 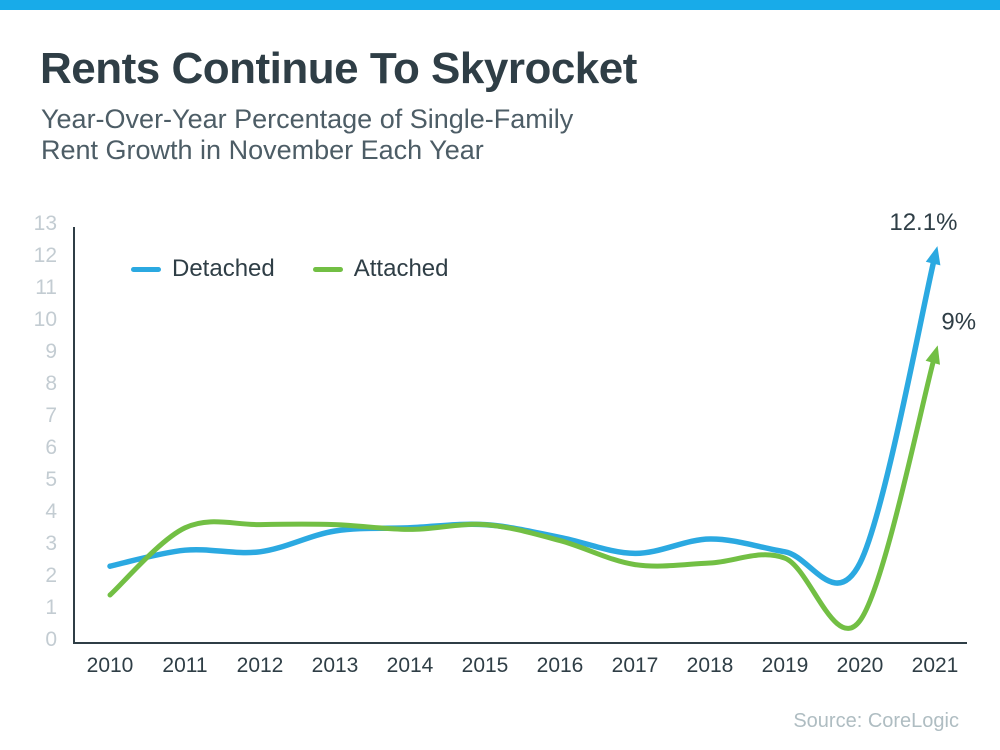 What do you see at coordinates (146, 269) in the screenshot?
I see `detached-line-swatch` at bounding box center [146, 269].